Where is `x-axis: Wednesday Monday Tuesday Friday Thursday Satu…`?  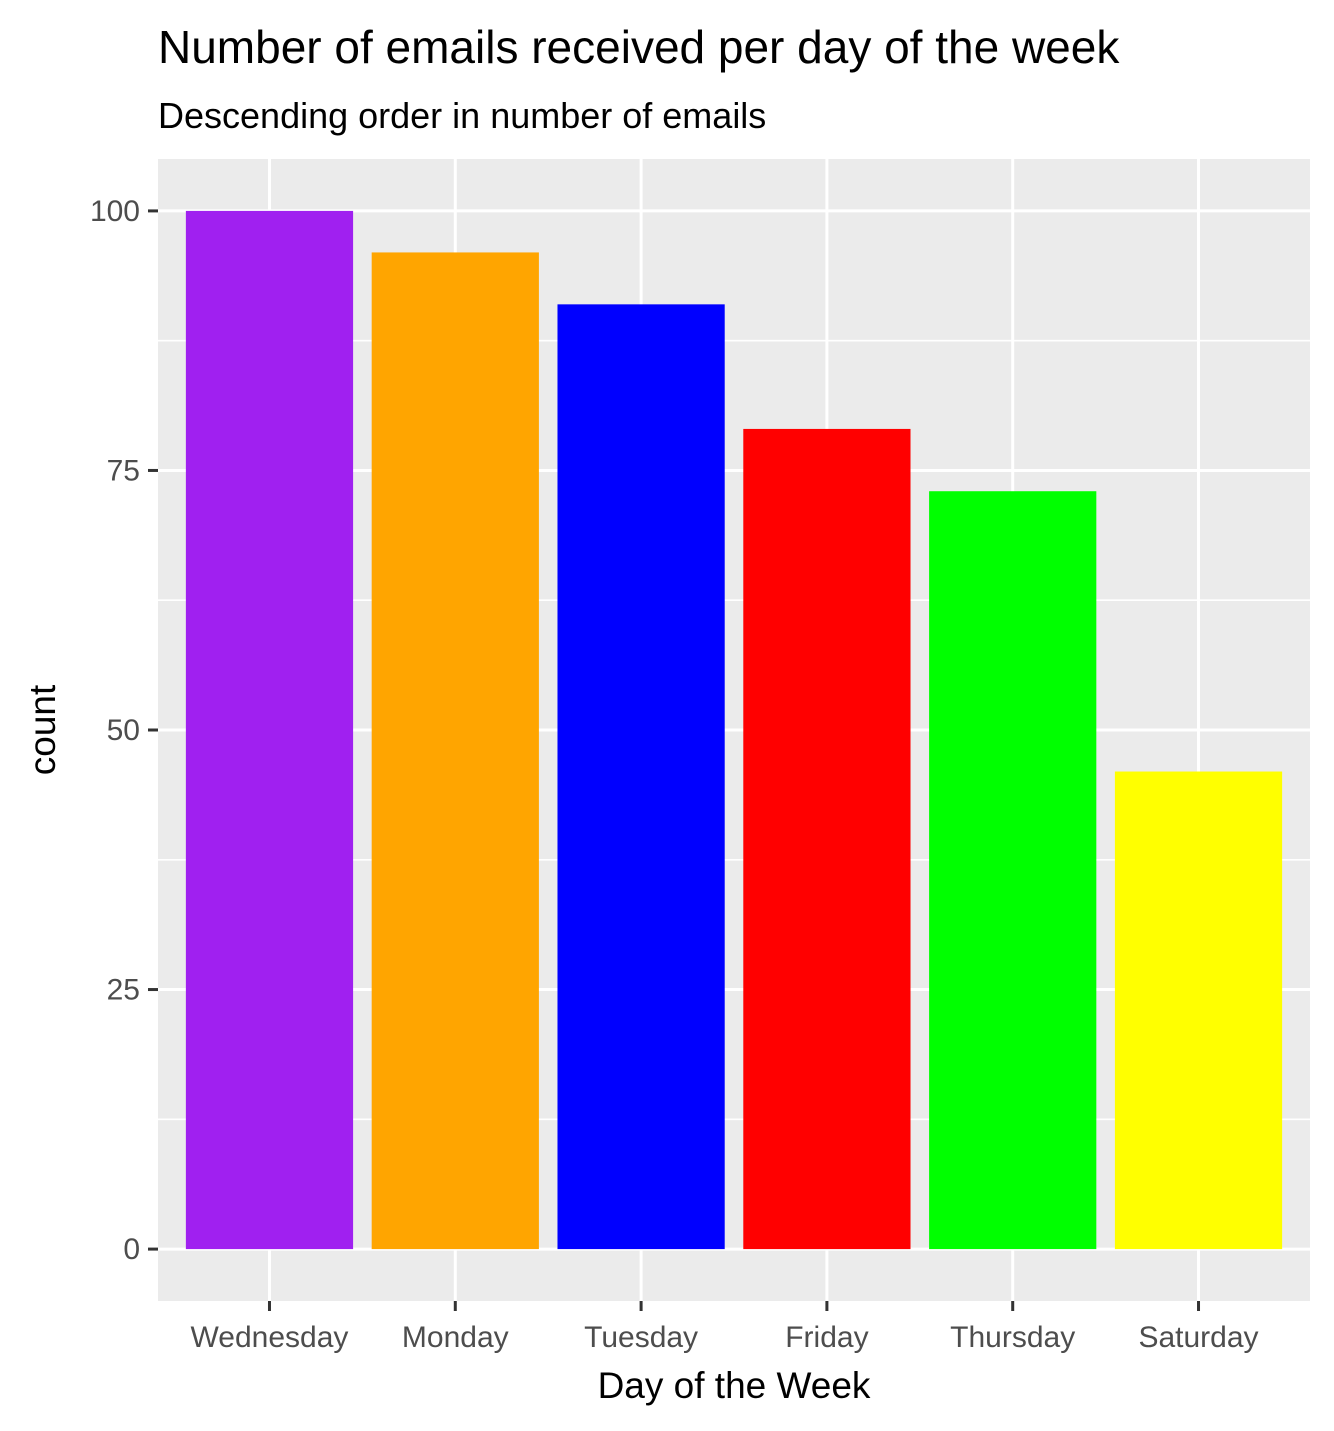 x-axis: Wednesday Monday Tuesday Friday Thursday Satu… is located at coordinates (725, 1327).